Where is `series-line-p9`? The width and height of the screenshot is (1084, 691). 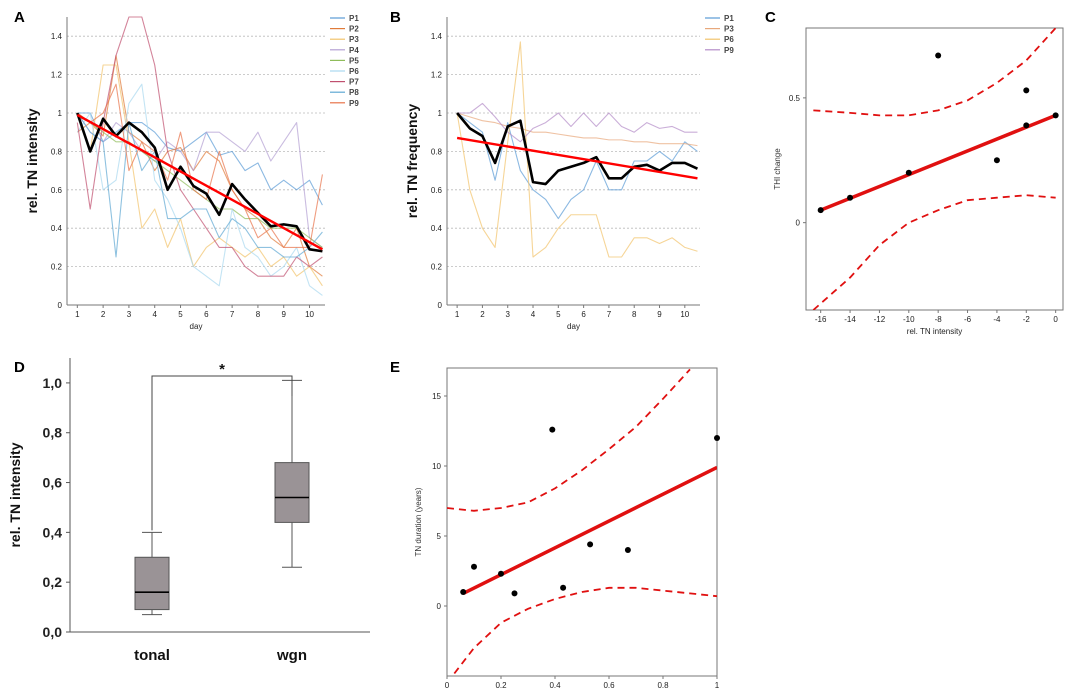
series-line-p9 is located at coordinates (199, 165).